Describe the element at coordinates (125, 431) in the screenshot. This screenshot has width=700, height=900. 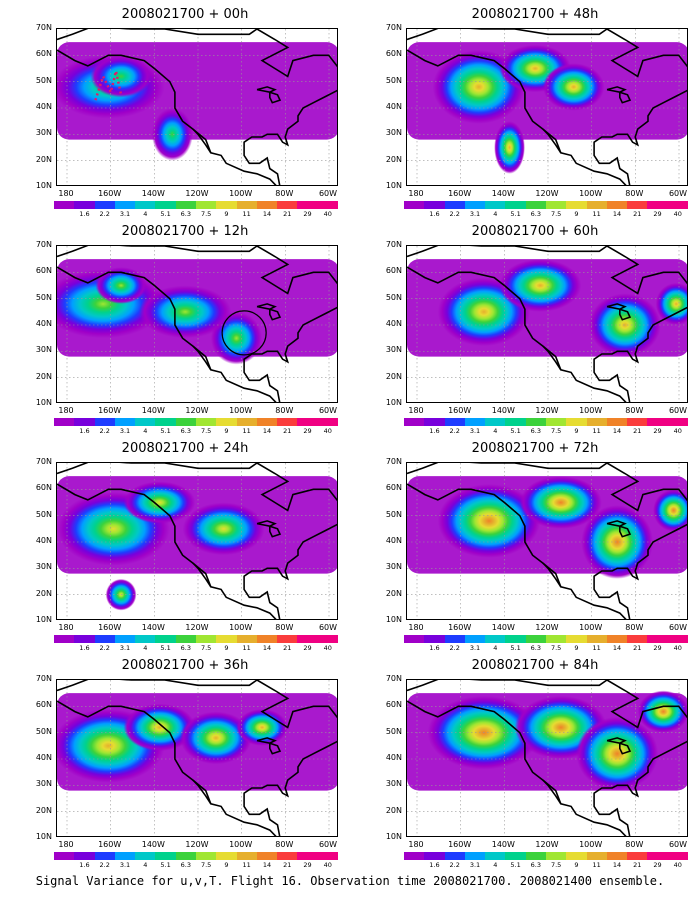
I see `colorbar-tick-label: 3.1` at that location.